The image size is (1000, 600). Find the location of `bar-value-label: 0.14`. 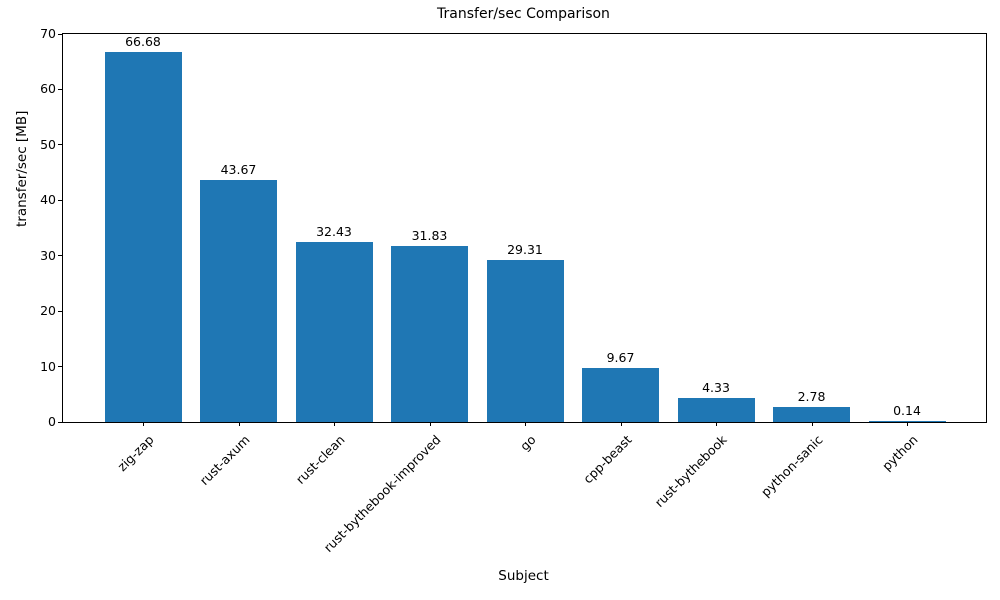

bar-value-label: 0.14 is located at coordinates (907, 410).